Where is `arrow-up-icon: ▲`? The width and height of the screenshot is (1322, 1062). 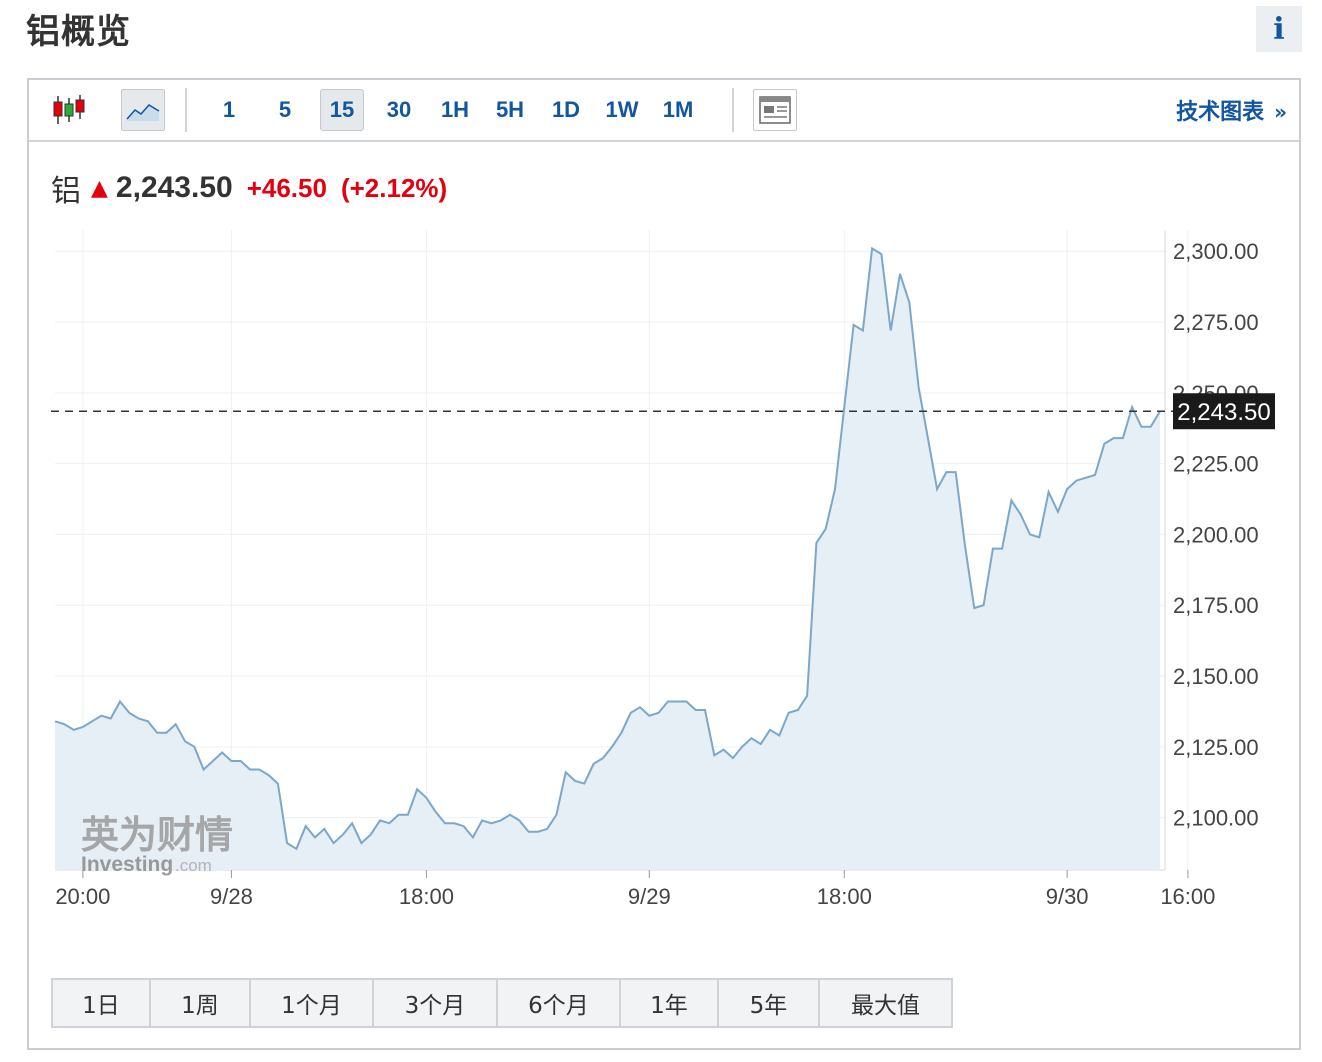 arrow-up-icon: ▲ is located at coordinates (99, 188).